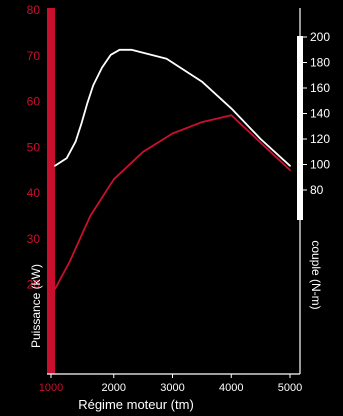  I want to click on y-left-tick-label: 40, so click(34, 193).